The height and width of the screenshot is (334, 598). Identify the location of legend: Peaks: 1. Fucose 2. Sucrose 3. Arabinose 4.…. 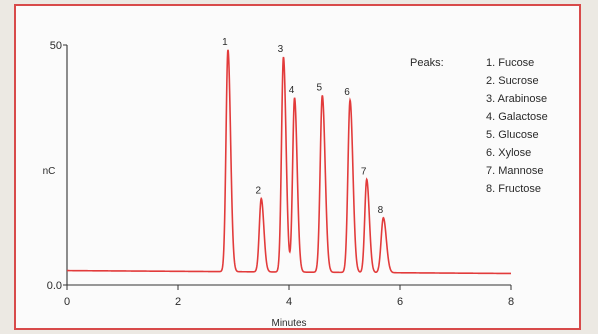
(479, 126).